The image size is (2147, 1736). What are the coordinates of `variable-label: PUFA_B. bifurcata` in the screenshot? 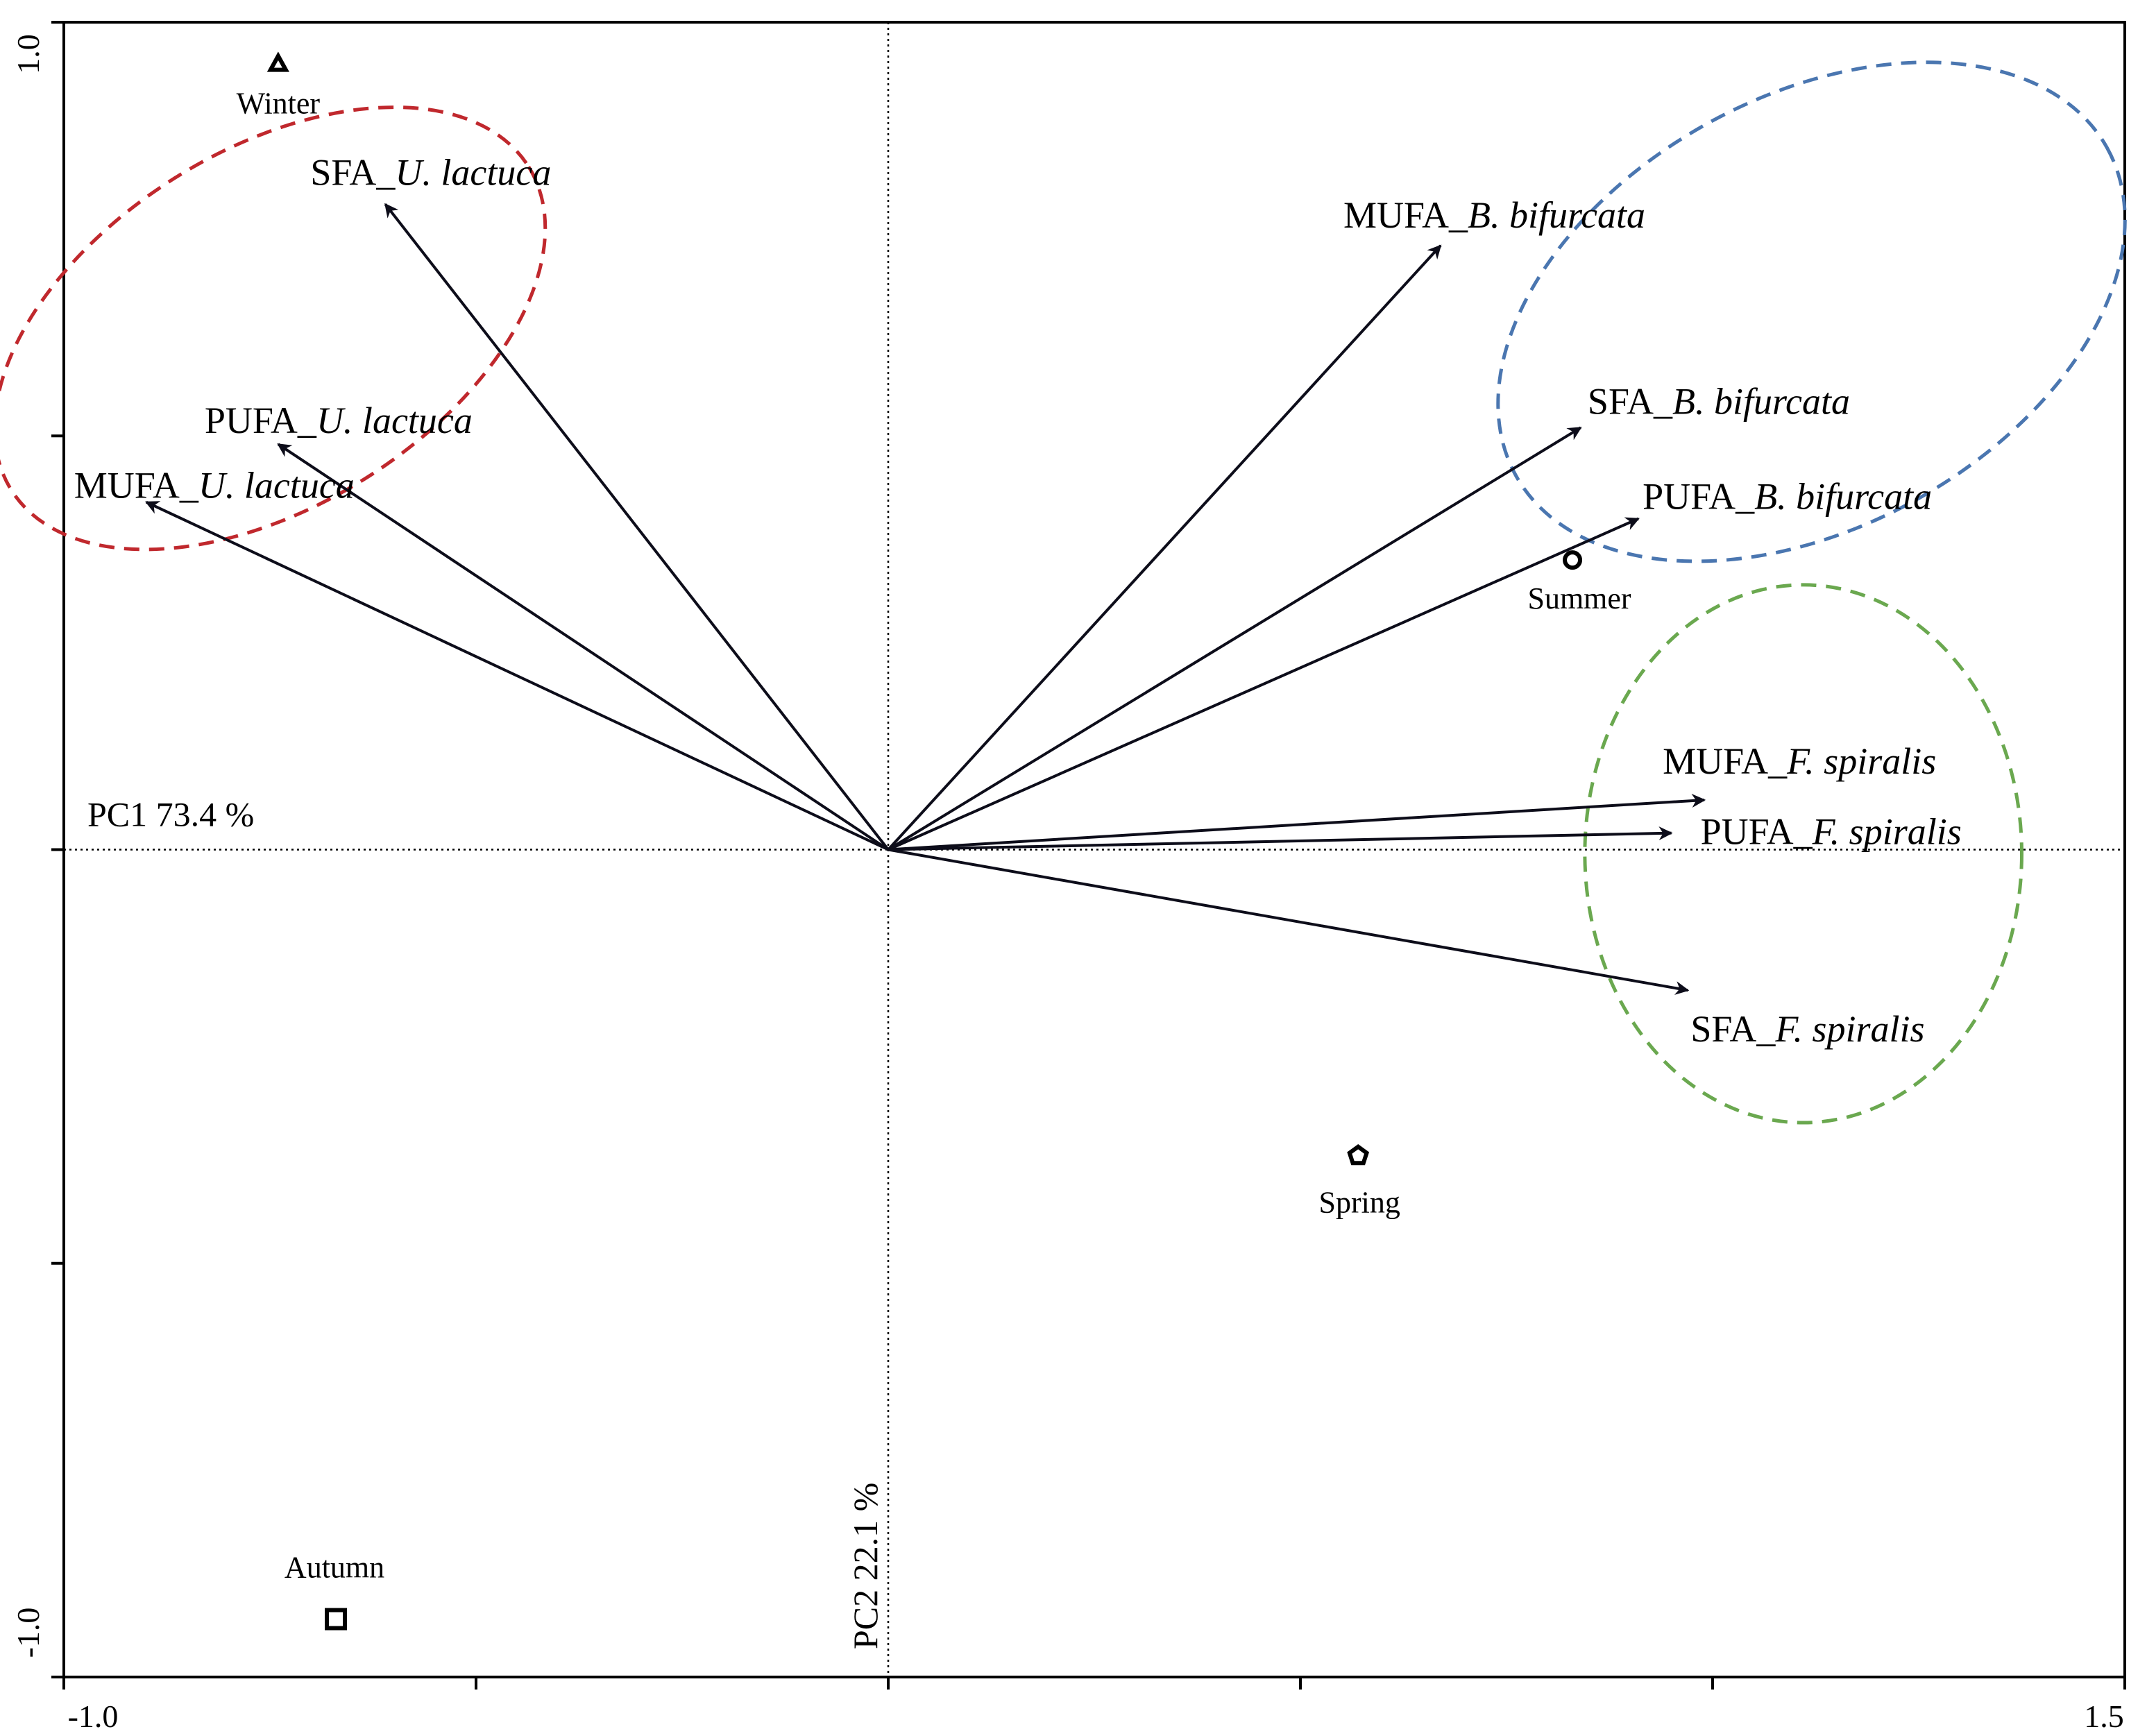 It's located at (1787, 497).